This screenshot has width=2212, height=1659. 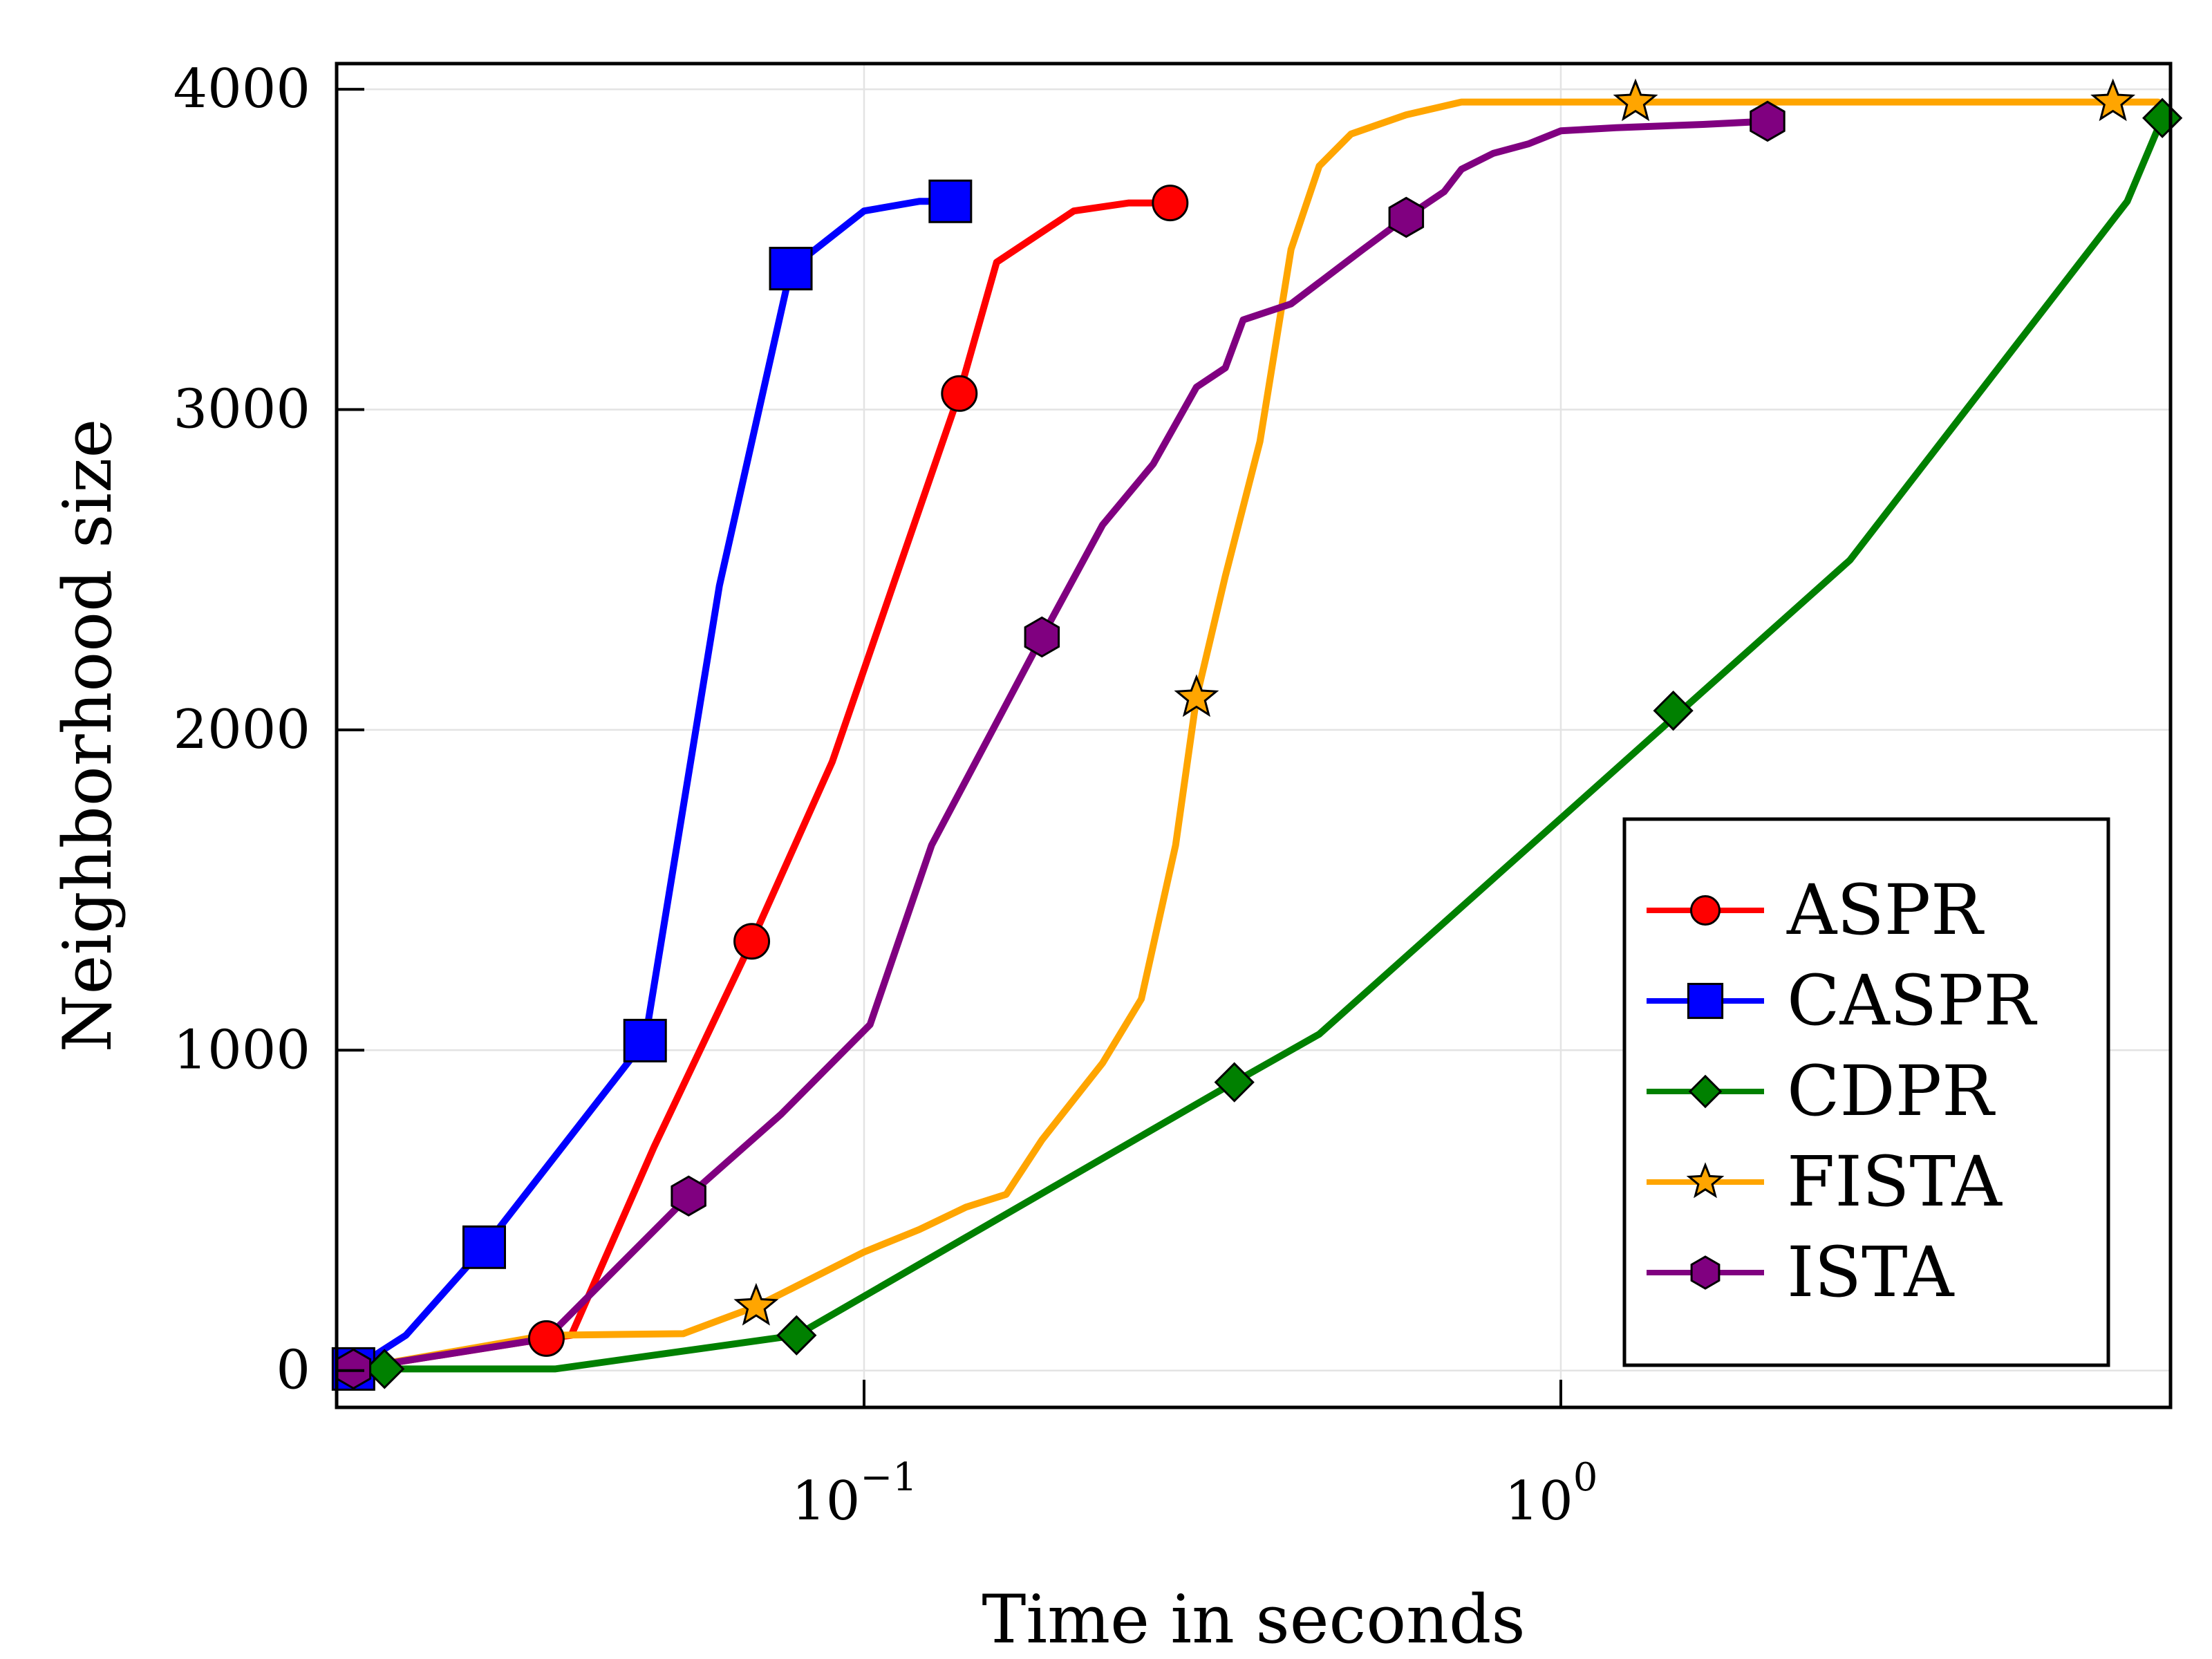 What do you see at coordinates (1891, 1091) in the screenshot?
I see `legend-label-cdpr: CDPR` at bounding box center [1891, 1091].